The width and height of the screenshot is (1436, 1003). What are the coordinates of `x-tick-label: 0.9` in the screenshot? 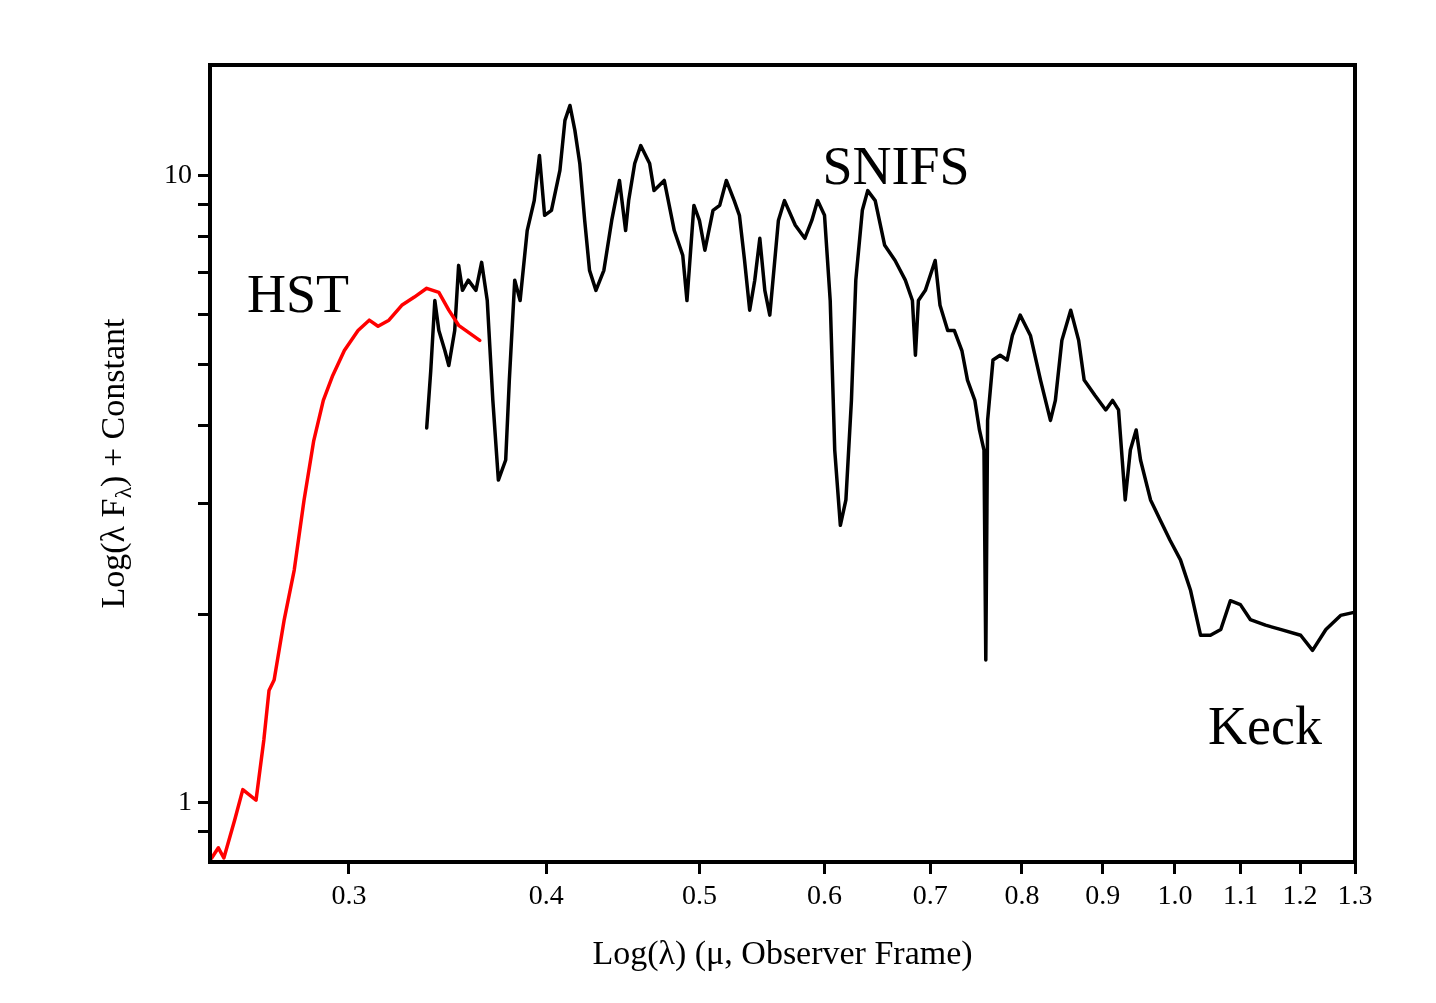 It's located at (1103, 895).